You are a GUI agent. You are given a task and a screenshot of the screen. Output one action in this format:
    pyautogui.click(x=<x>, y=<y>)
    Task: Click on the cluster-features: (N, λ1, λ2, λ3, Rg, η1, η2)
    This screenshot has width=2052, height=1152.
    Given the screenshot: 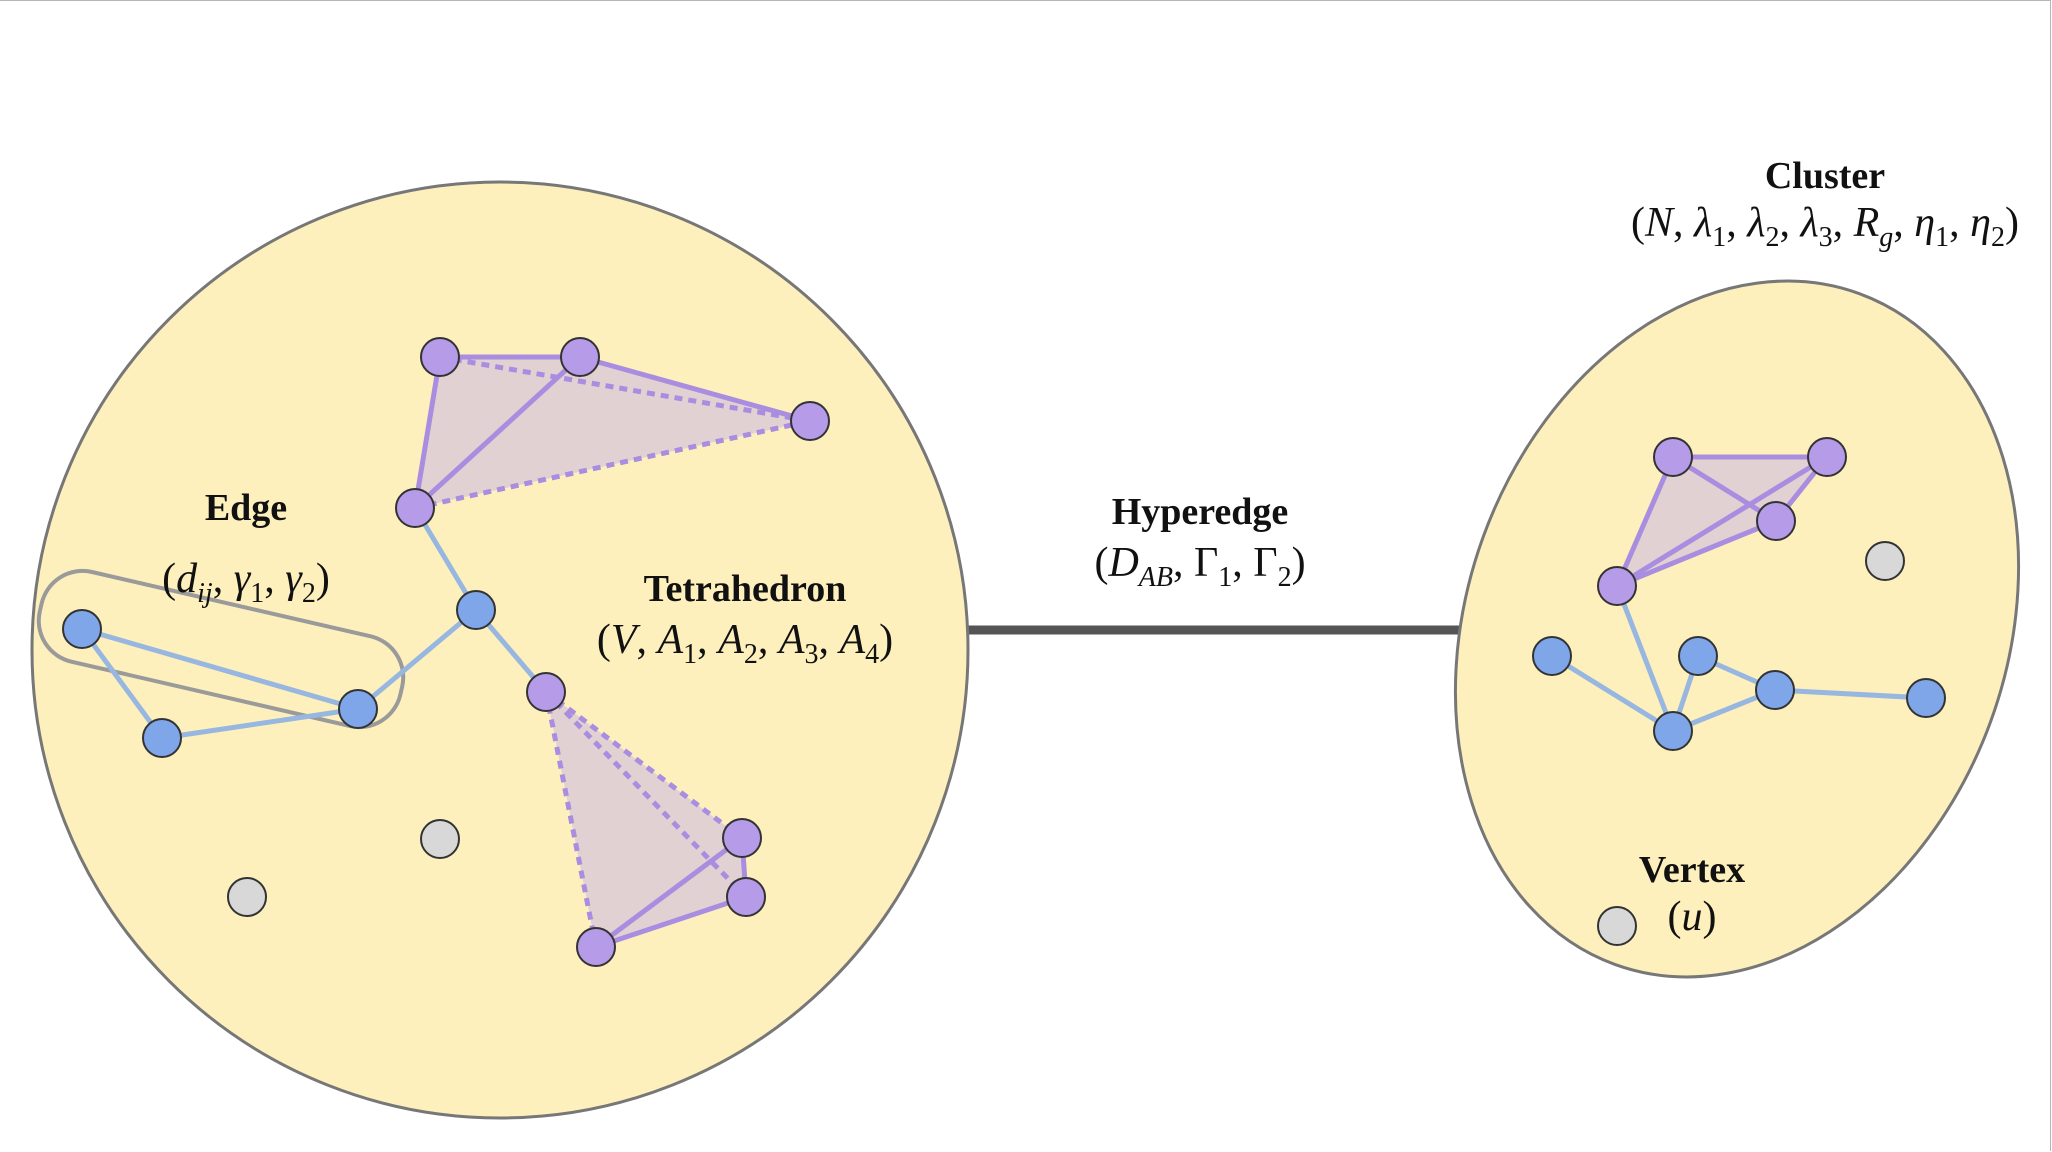 What is the action you would take?
    pyautogui.click(x=1825, y=226)
    